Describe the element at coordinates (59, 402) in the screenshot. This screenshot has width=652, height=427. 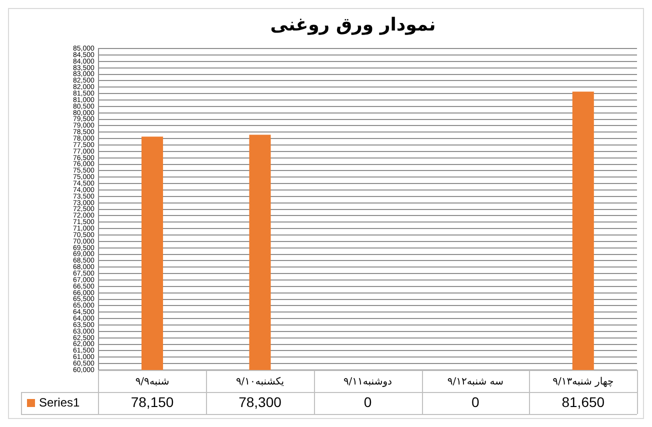
I see `legend-label: Series1` at that location.